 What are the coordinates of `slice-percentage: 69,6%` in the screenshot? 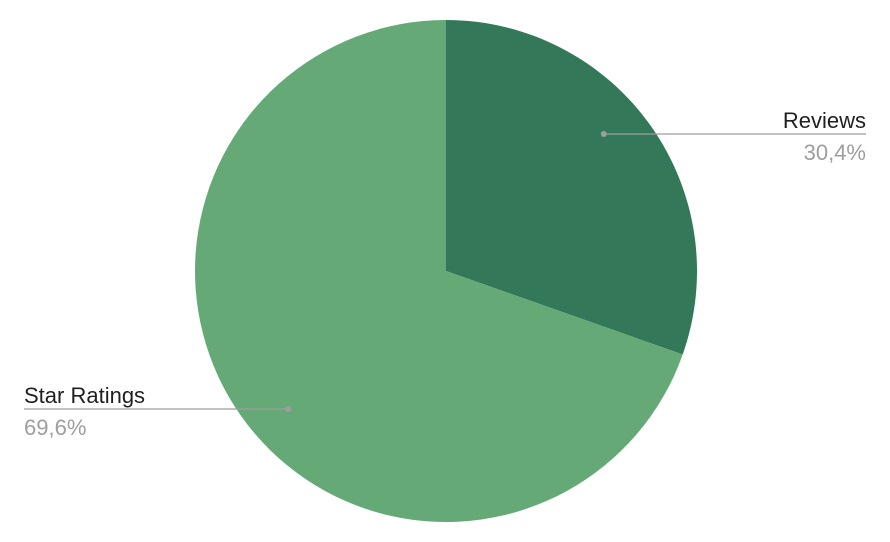 It's located at (55, 427).